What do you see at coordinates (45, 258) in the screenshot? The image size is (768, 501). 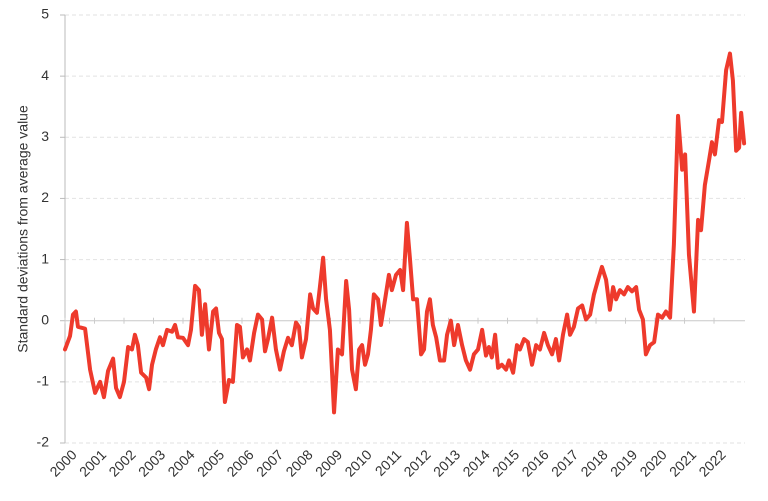 I see `y-tick-label: 1` at bounding box center [45, 258].